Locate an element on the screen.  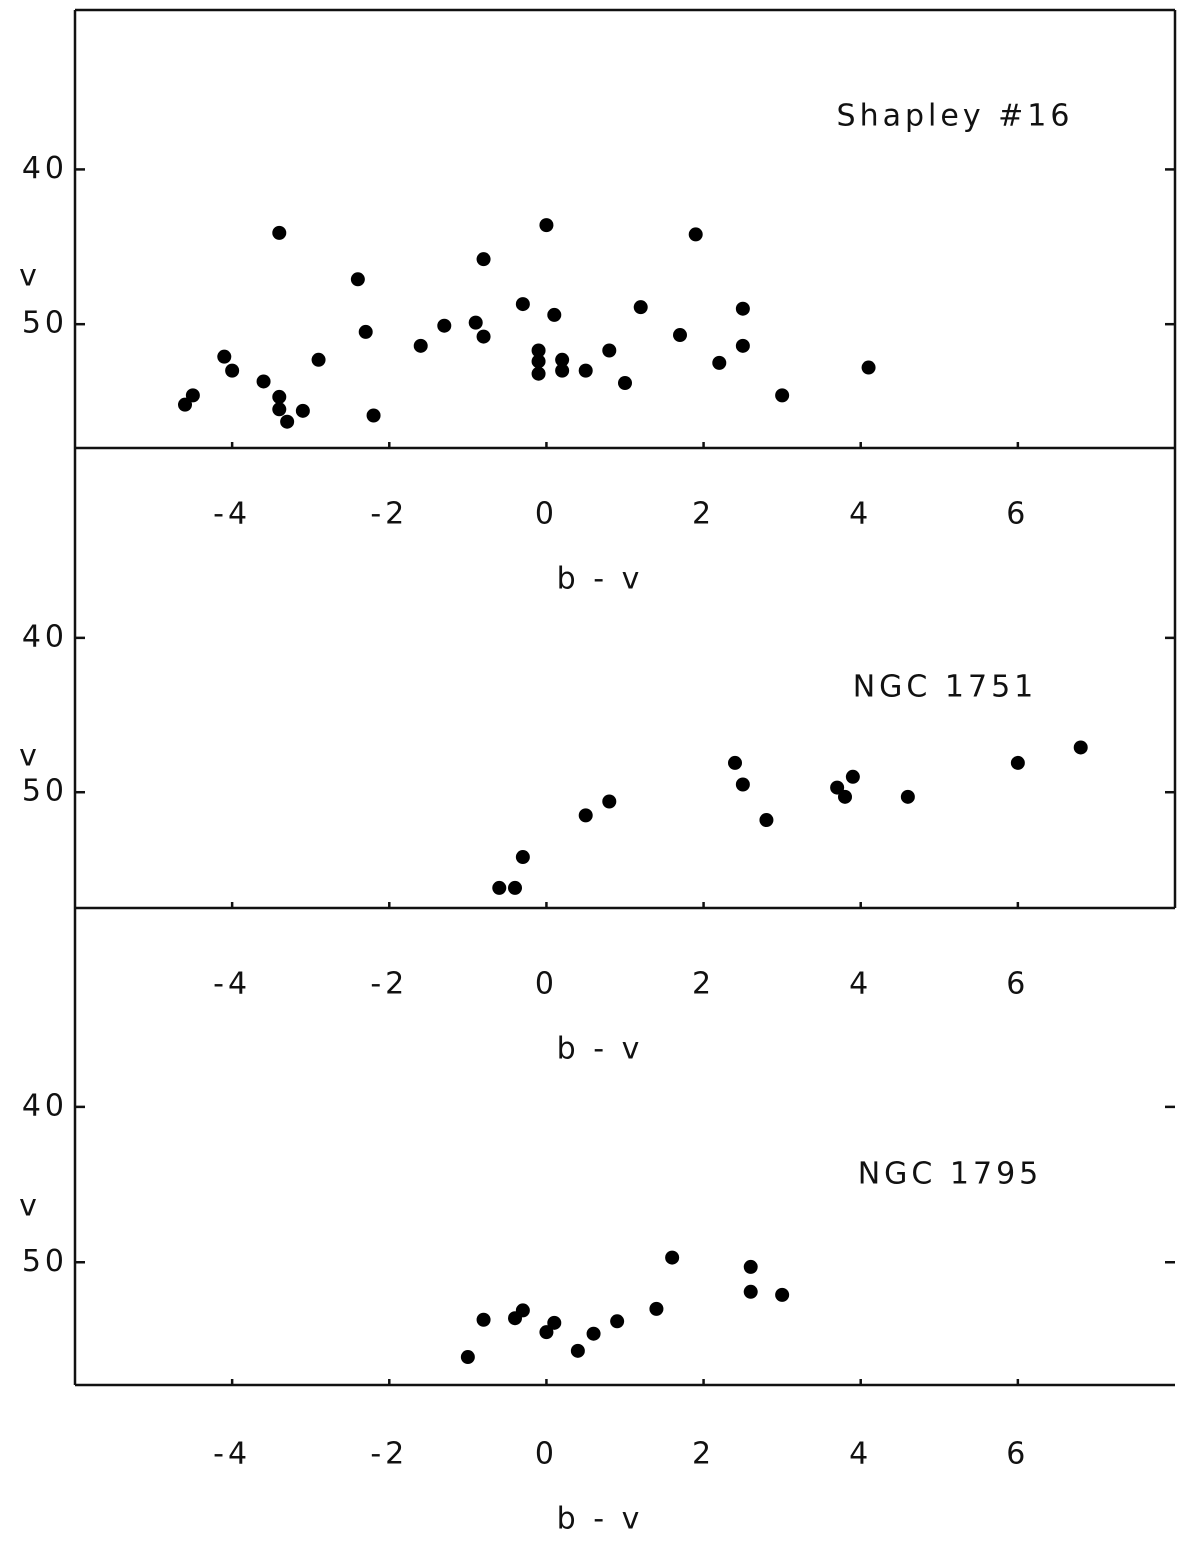
panel-title: NGC 1795 is located at coordinates (950, 1174).